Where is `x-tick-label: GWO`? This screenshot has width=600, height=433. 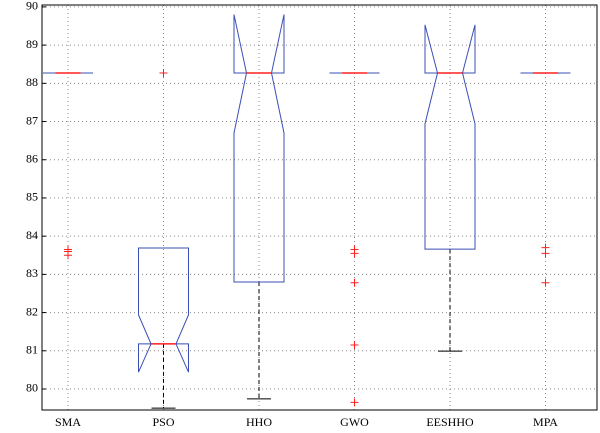 x-tick-label: GWO is located at coordinates (354, 422).